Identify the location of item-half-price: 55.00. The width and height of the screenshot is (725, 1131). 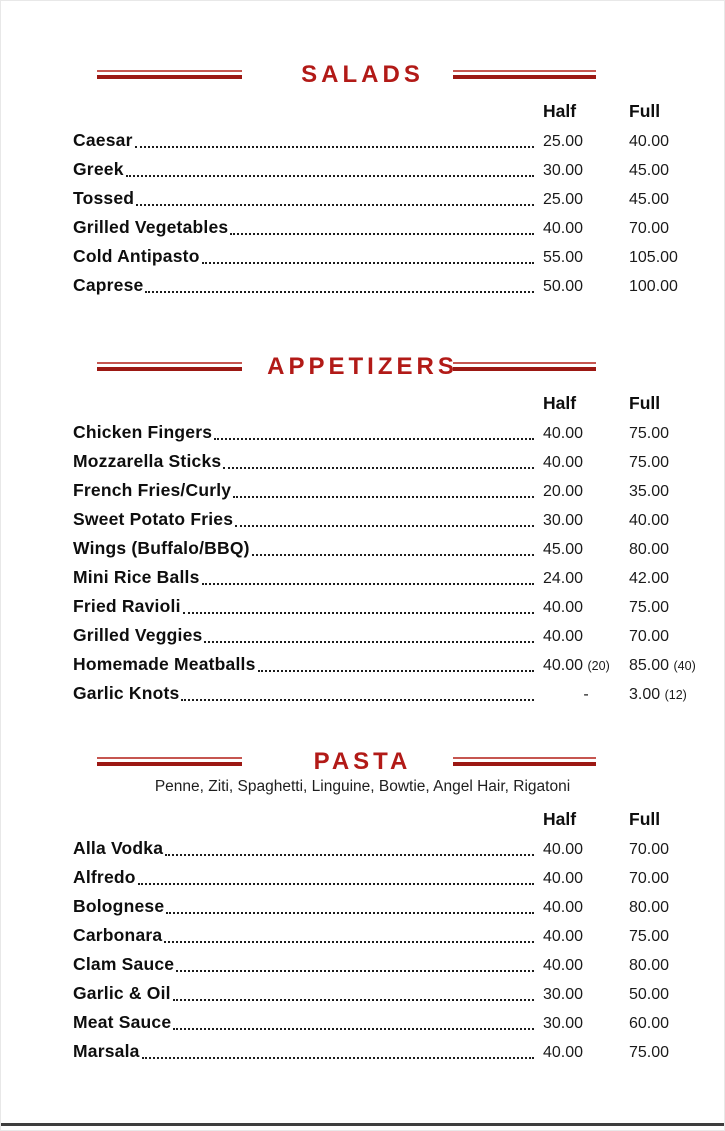
(586, 258).